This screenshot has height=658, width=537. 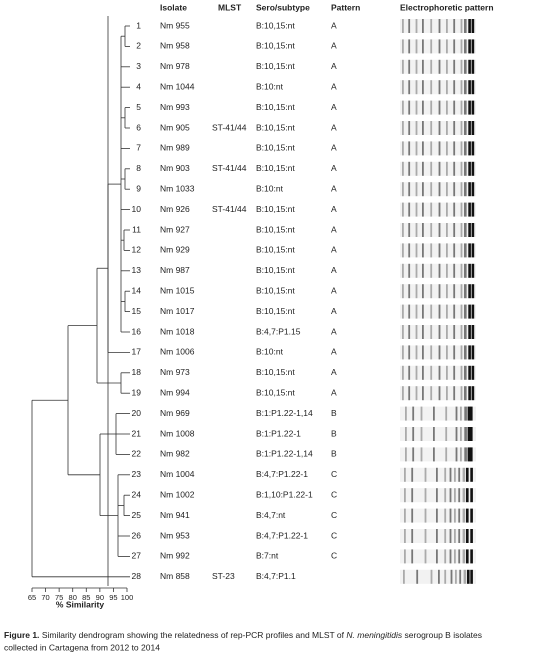 I want to click on row-number: 11, so click(x=136, y=229).